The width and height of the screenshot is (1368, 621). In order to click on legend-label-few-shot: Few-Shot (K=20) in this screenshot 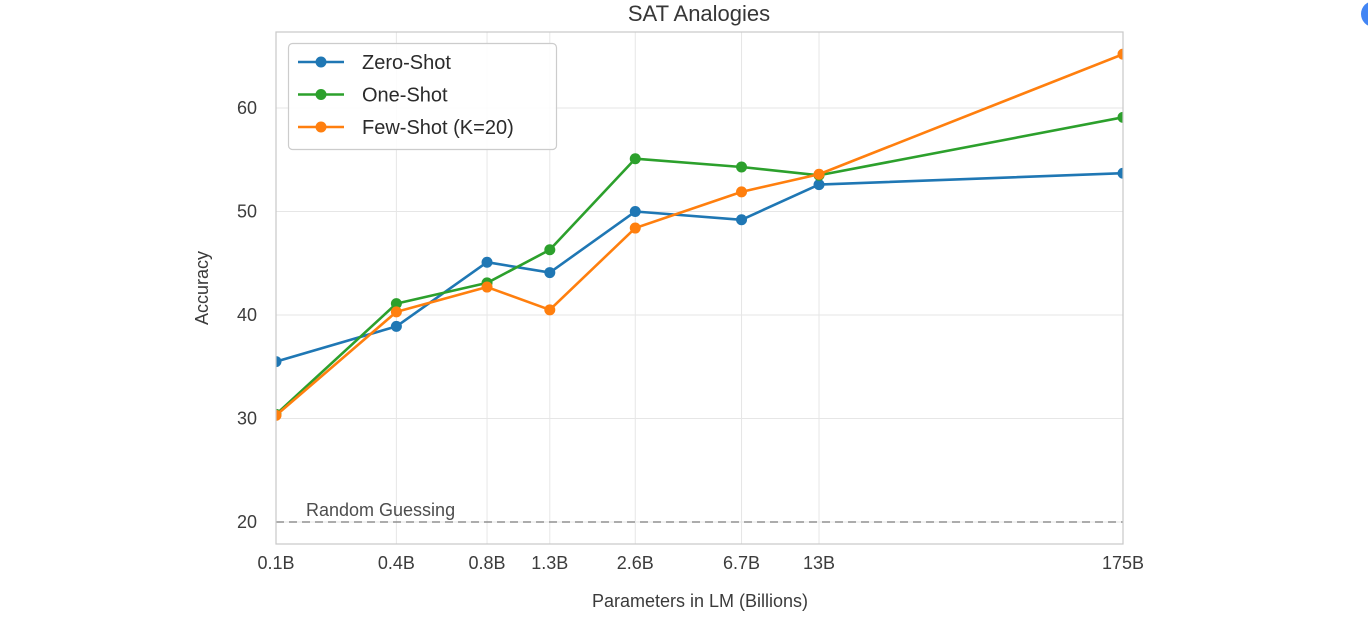, I will do `click(438, 128)`.